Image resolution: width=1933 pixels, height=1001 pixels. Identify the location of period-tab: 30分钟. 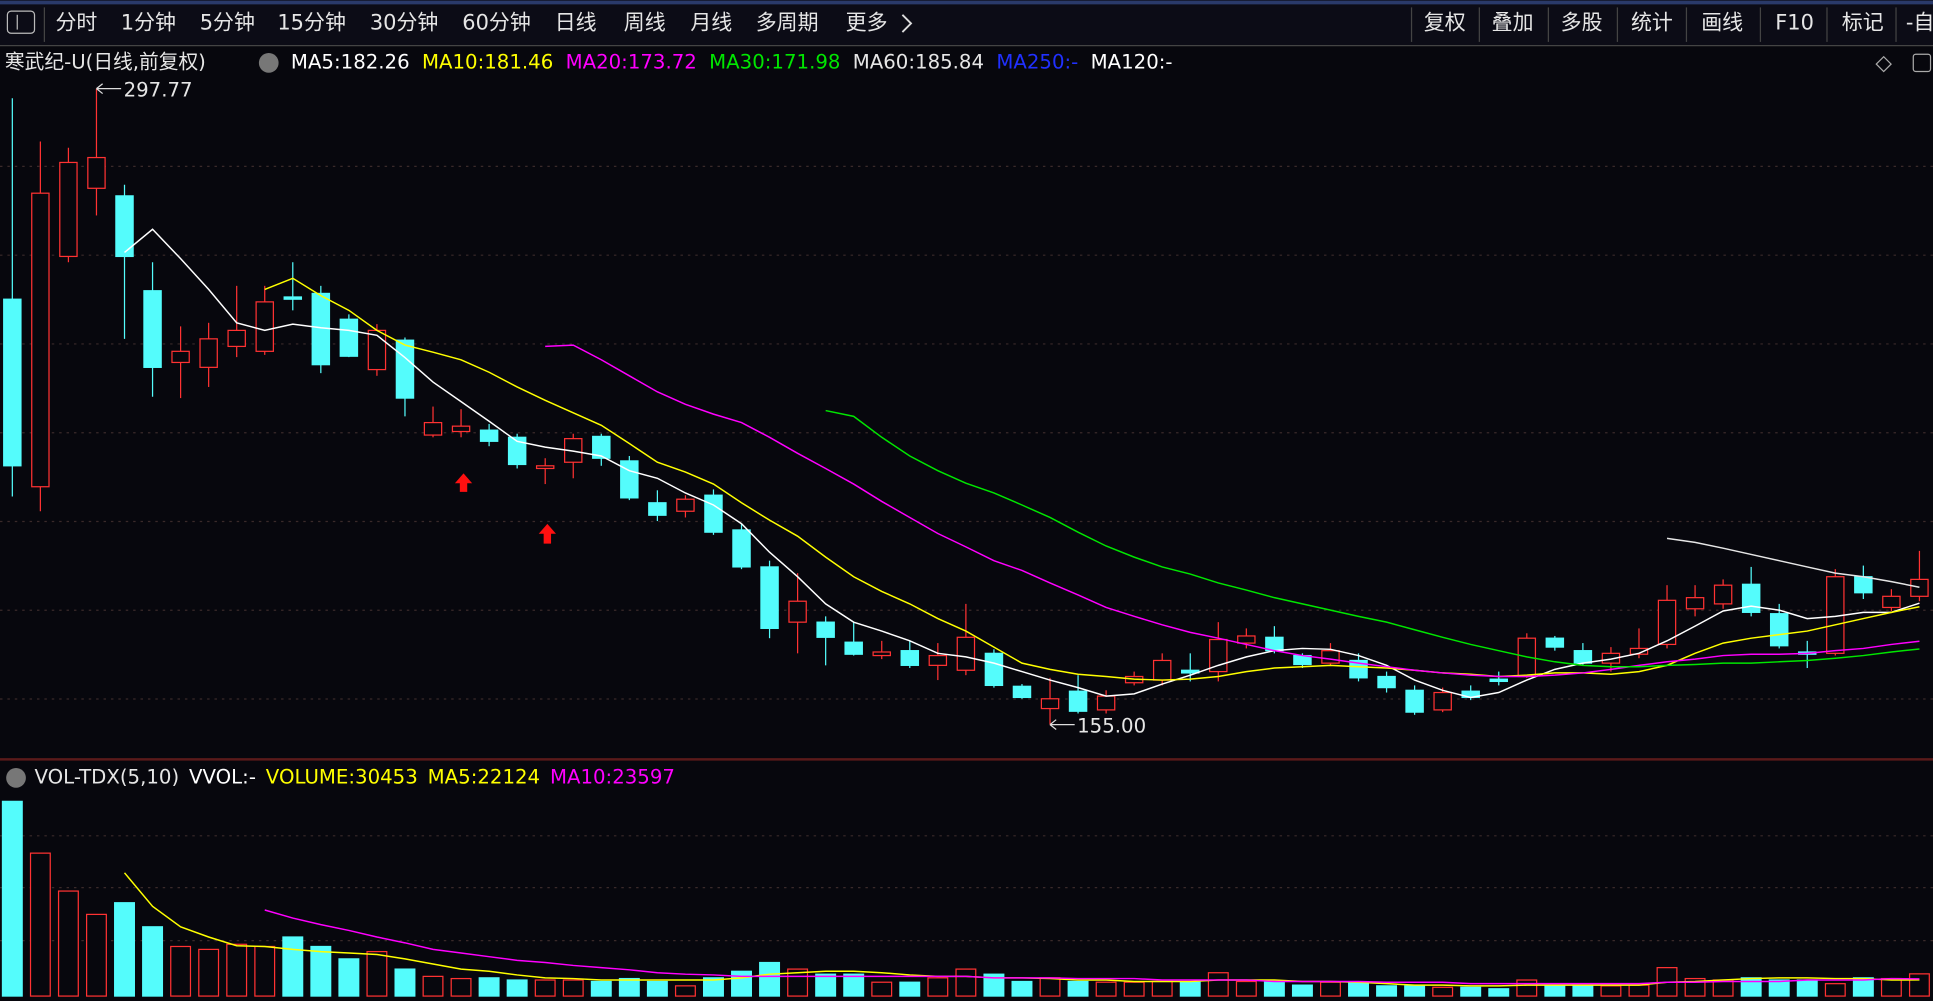
(404, 22).